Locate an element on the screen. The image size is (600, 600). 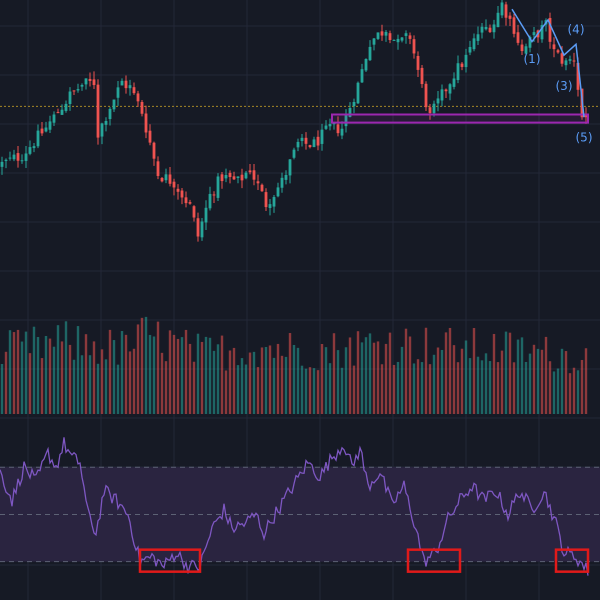
support-zone is located at coordinates (460, 118).